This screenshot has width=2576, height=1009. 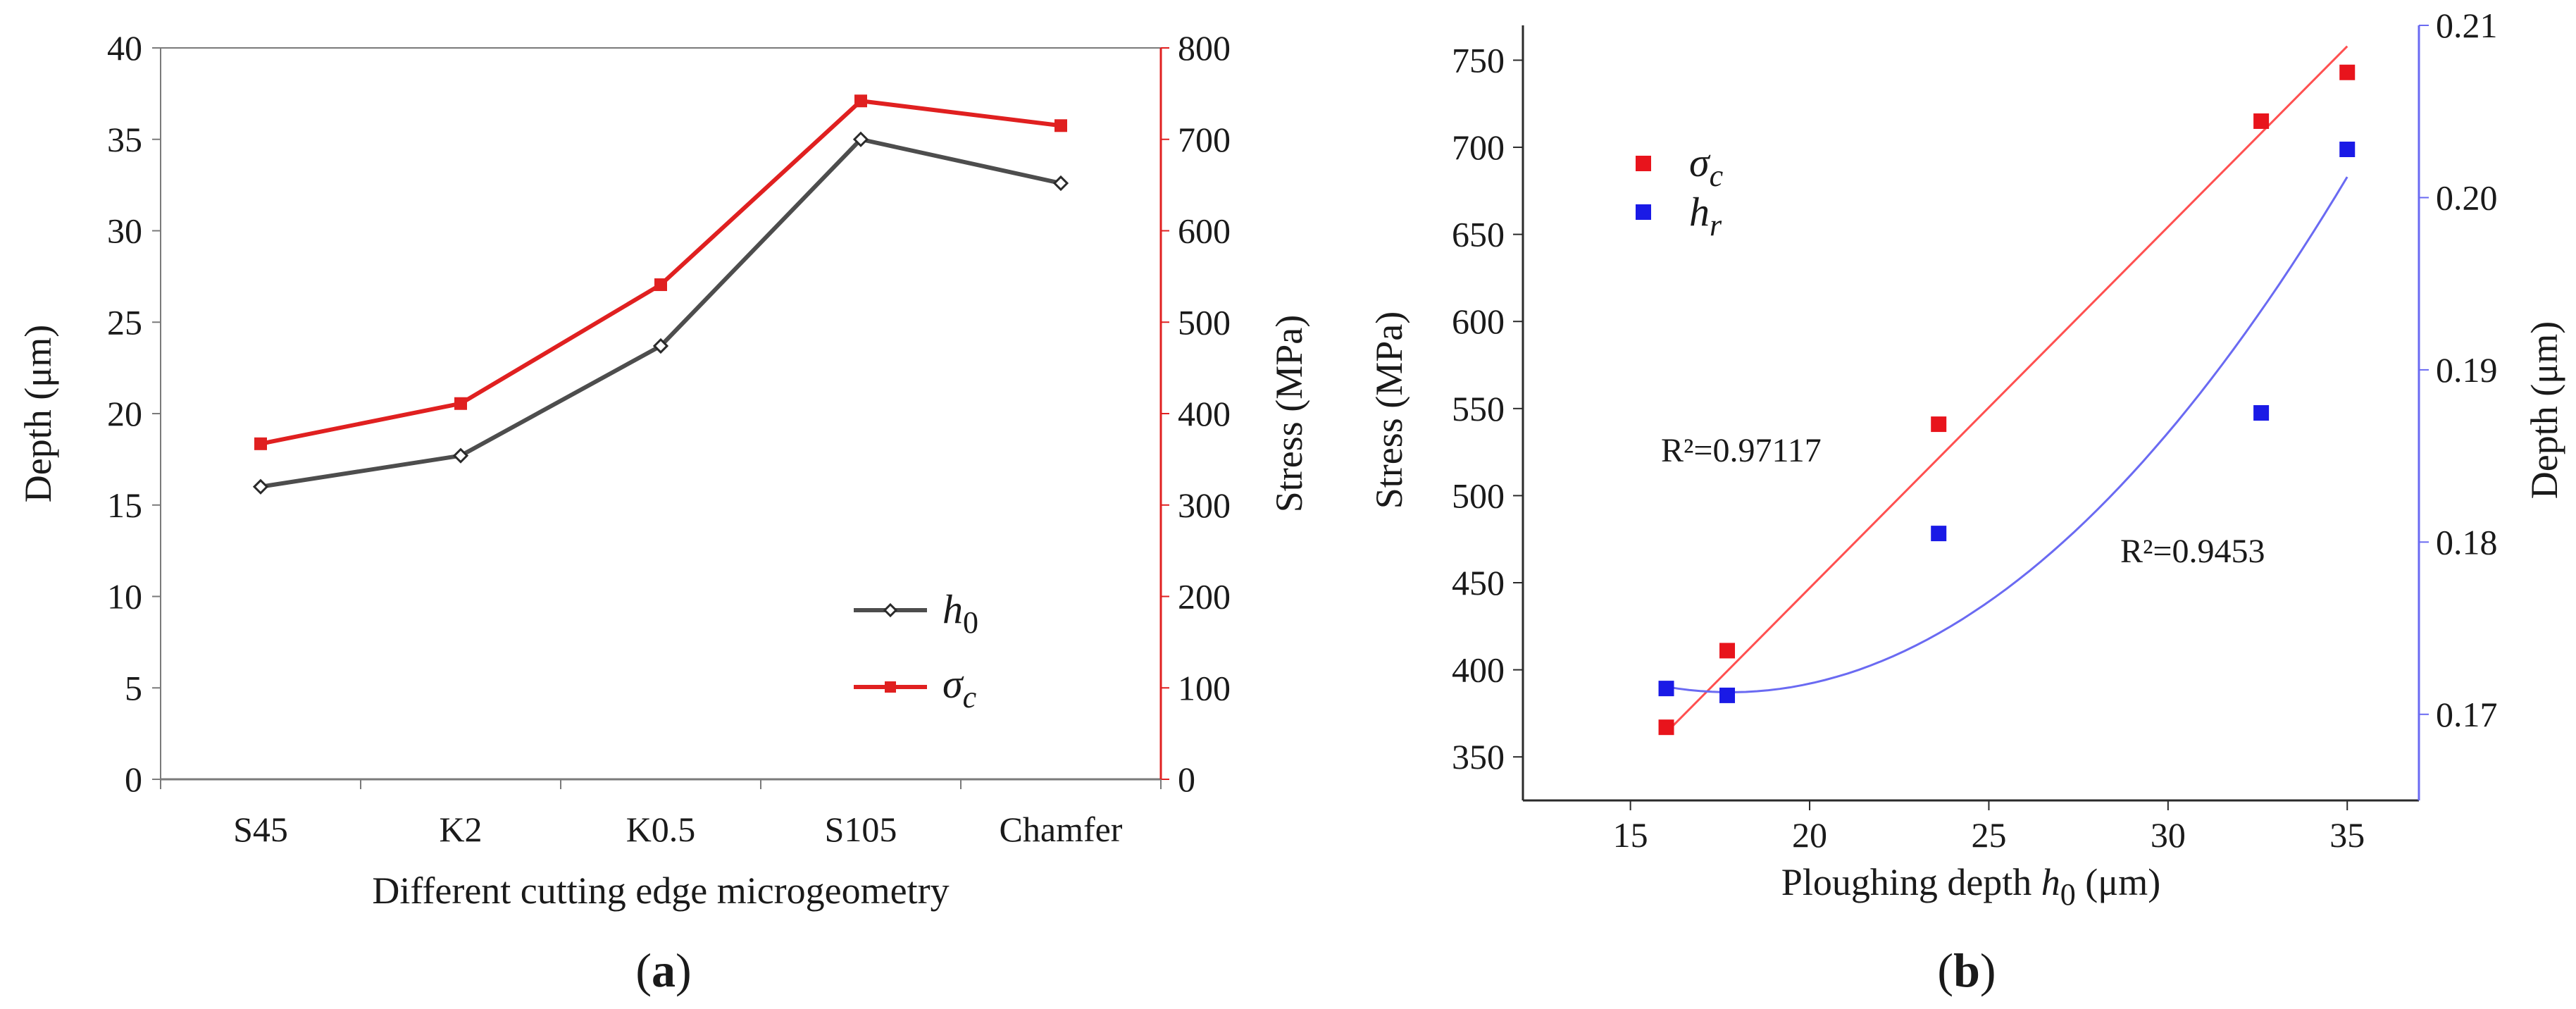 I want to click on x-tick-label-a: S45, so click(x=260, y=829).